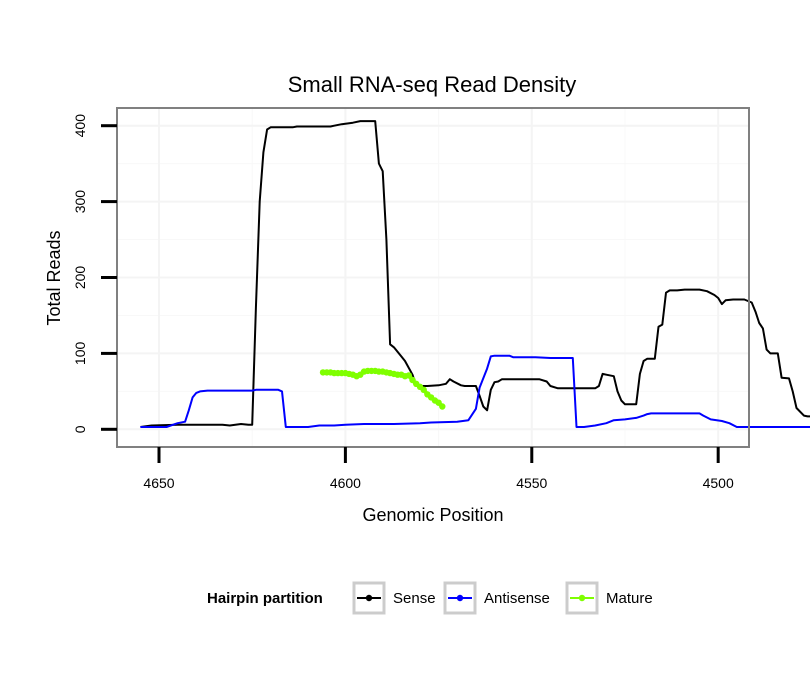  What do you see at coordinates (582, 598) in the screenshot?
I see `legend-key-point-mature` at bounding box center [582, 598].